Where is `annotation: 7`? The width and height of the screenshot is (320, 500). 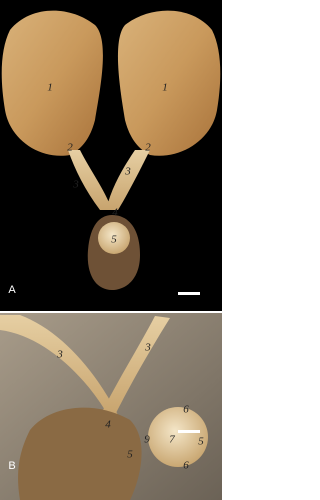 annotation: 7 is located at coordinates (172, 440).